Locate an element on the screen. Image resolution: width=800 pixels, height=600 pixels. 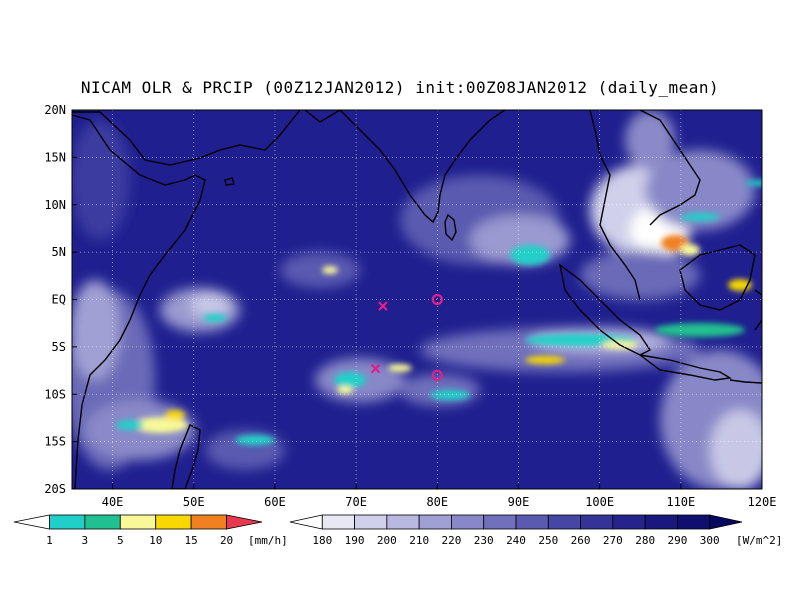
arabia-north-coast is located at coordinates (322, 116).